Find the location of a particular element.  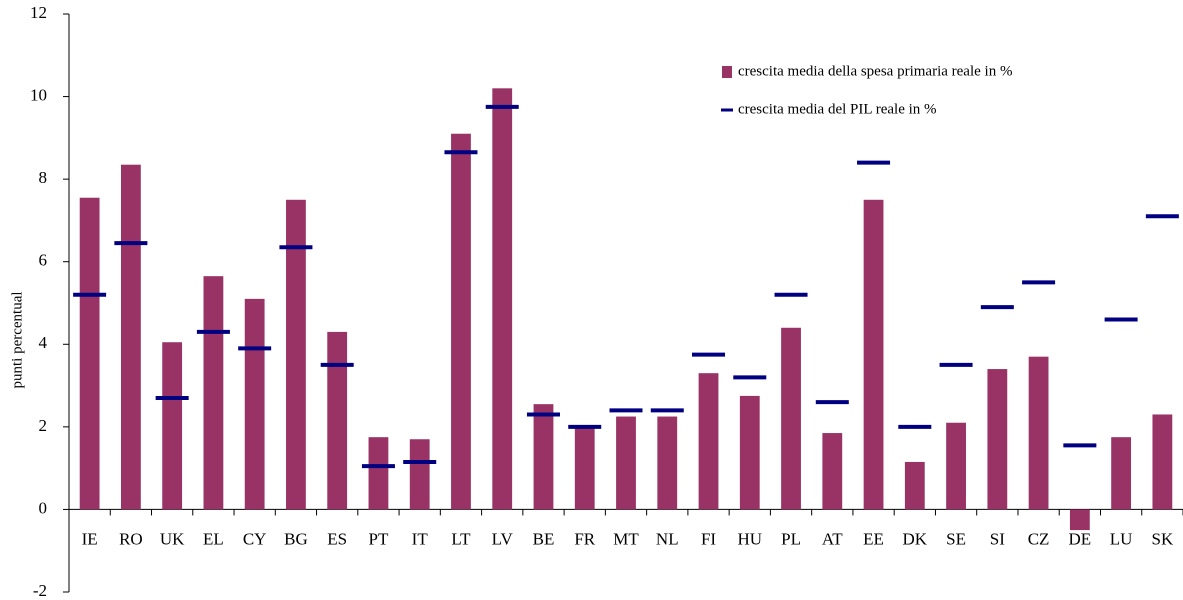

x-tick-label: HU is located at coordinates (749, 538).